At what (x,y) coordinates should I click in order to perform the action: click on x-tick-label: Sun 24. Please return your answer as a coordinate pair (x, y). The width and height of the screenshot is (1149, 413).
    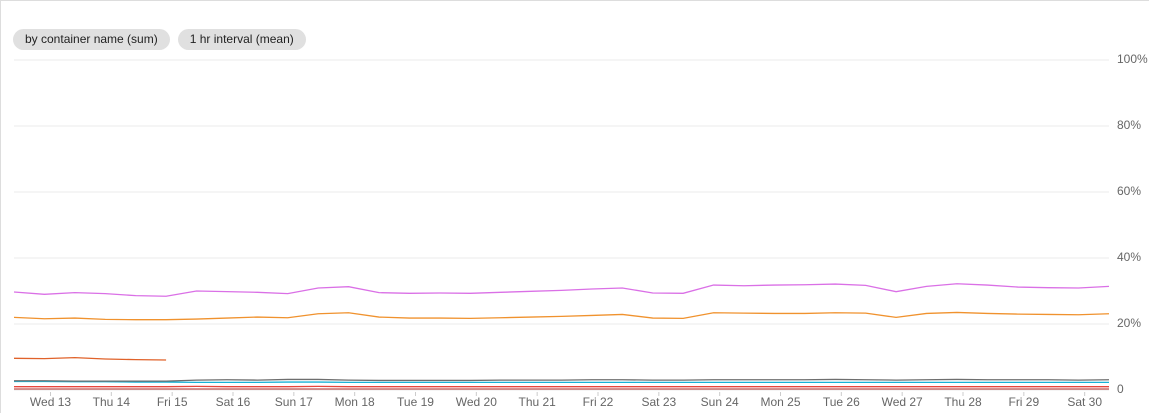
    Looking at the image, I should click on (720, 402).